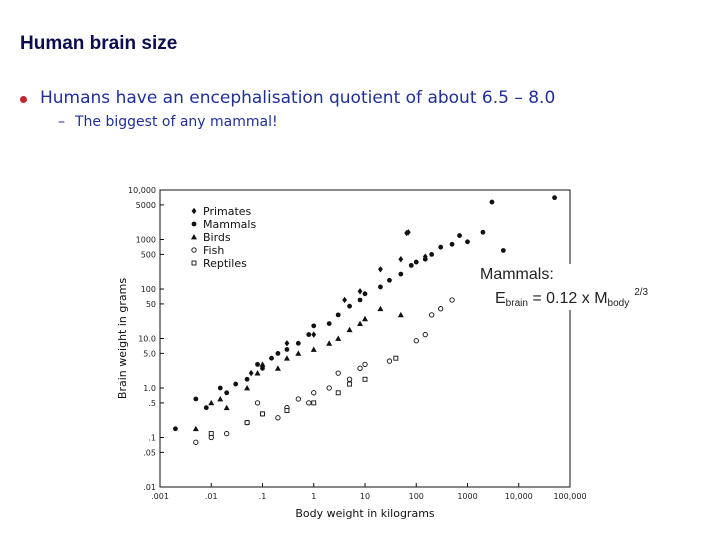 This screenshot has width=720, height=540. Describe the element at coordinates (148, 289) in the screenshot. I see `y-tick-label: 100` at that location.